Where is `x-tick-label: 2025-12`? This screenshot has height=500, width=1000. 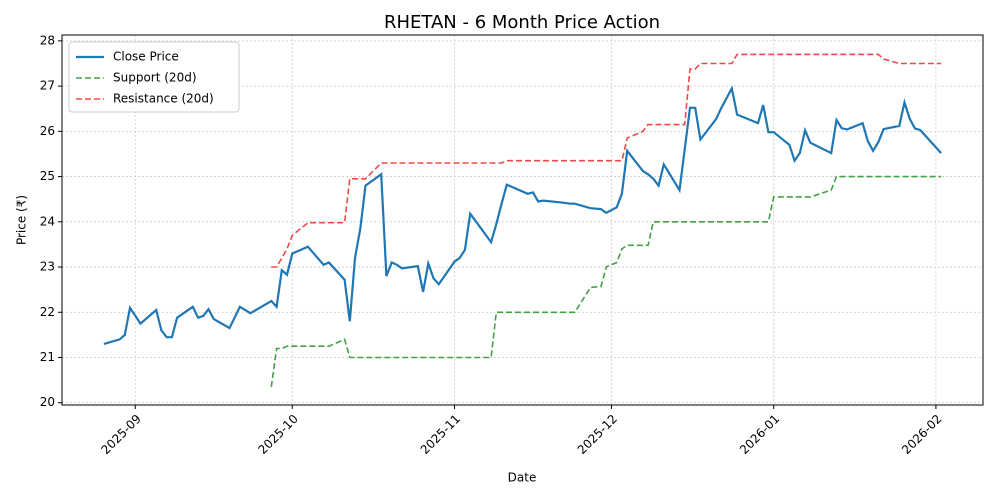
x-tick-label: 2025-12 is located at coordinates (597, 434).